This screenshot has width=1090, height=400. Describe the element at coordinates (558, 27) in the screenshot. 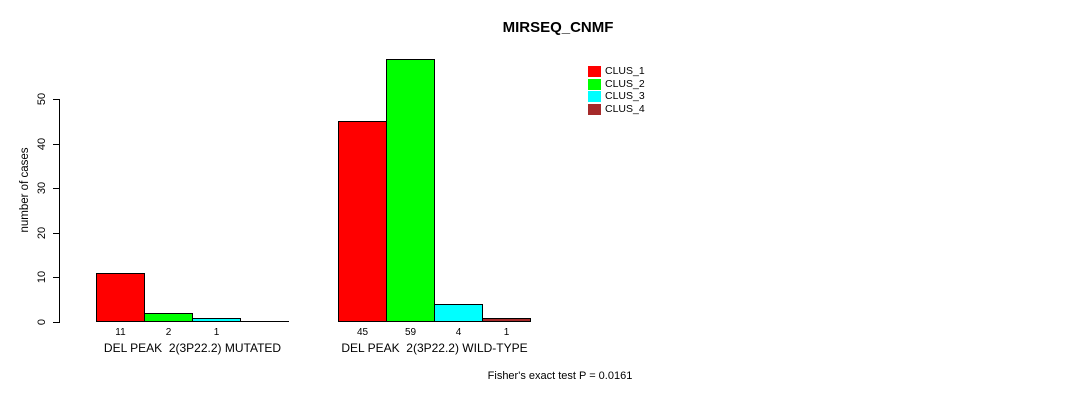

I see `chart-title: MIRSEQ_CNMF` at that location.